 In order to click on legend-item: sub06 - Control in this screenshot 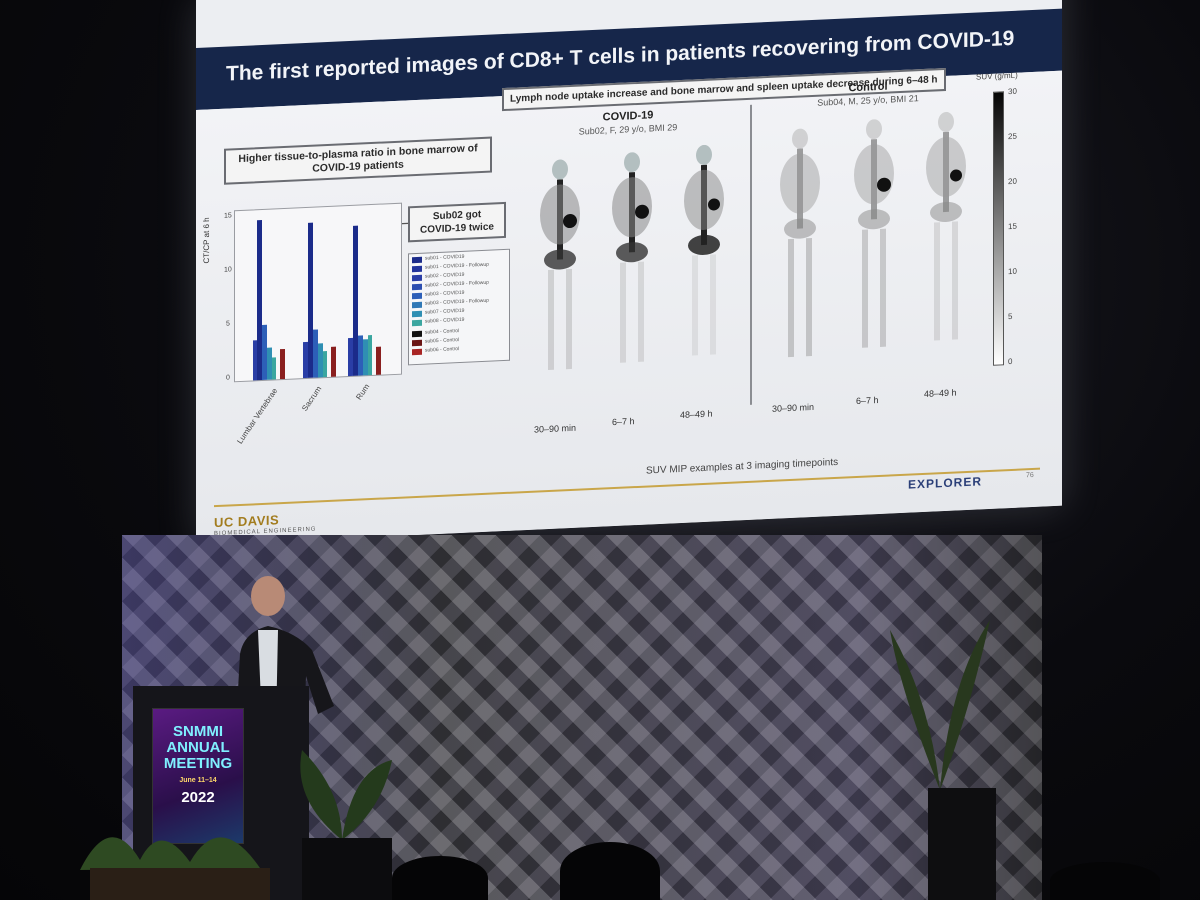, I will do `click(459, 350)`.